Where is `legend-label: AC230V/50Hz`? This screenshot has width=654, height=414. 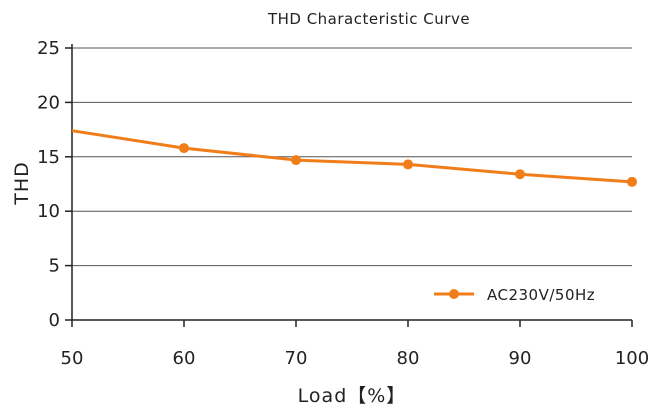 legend-label: AC230V/50Hz is located at coordinates (541, 295).